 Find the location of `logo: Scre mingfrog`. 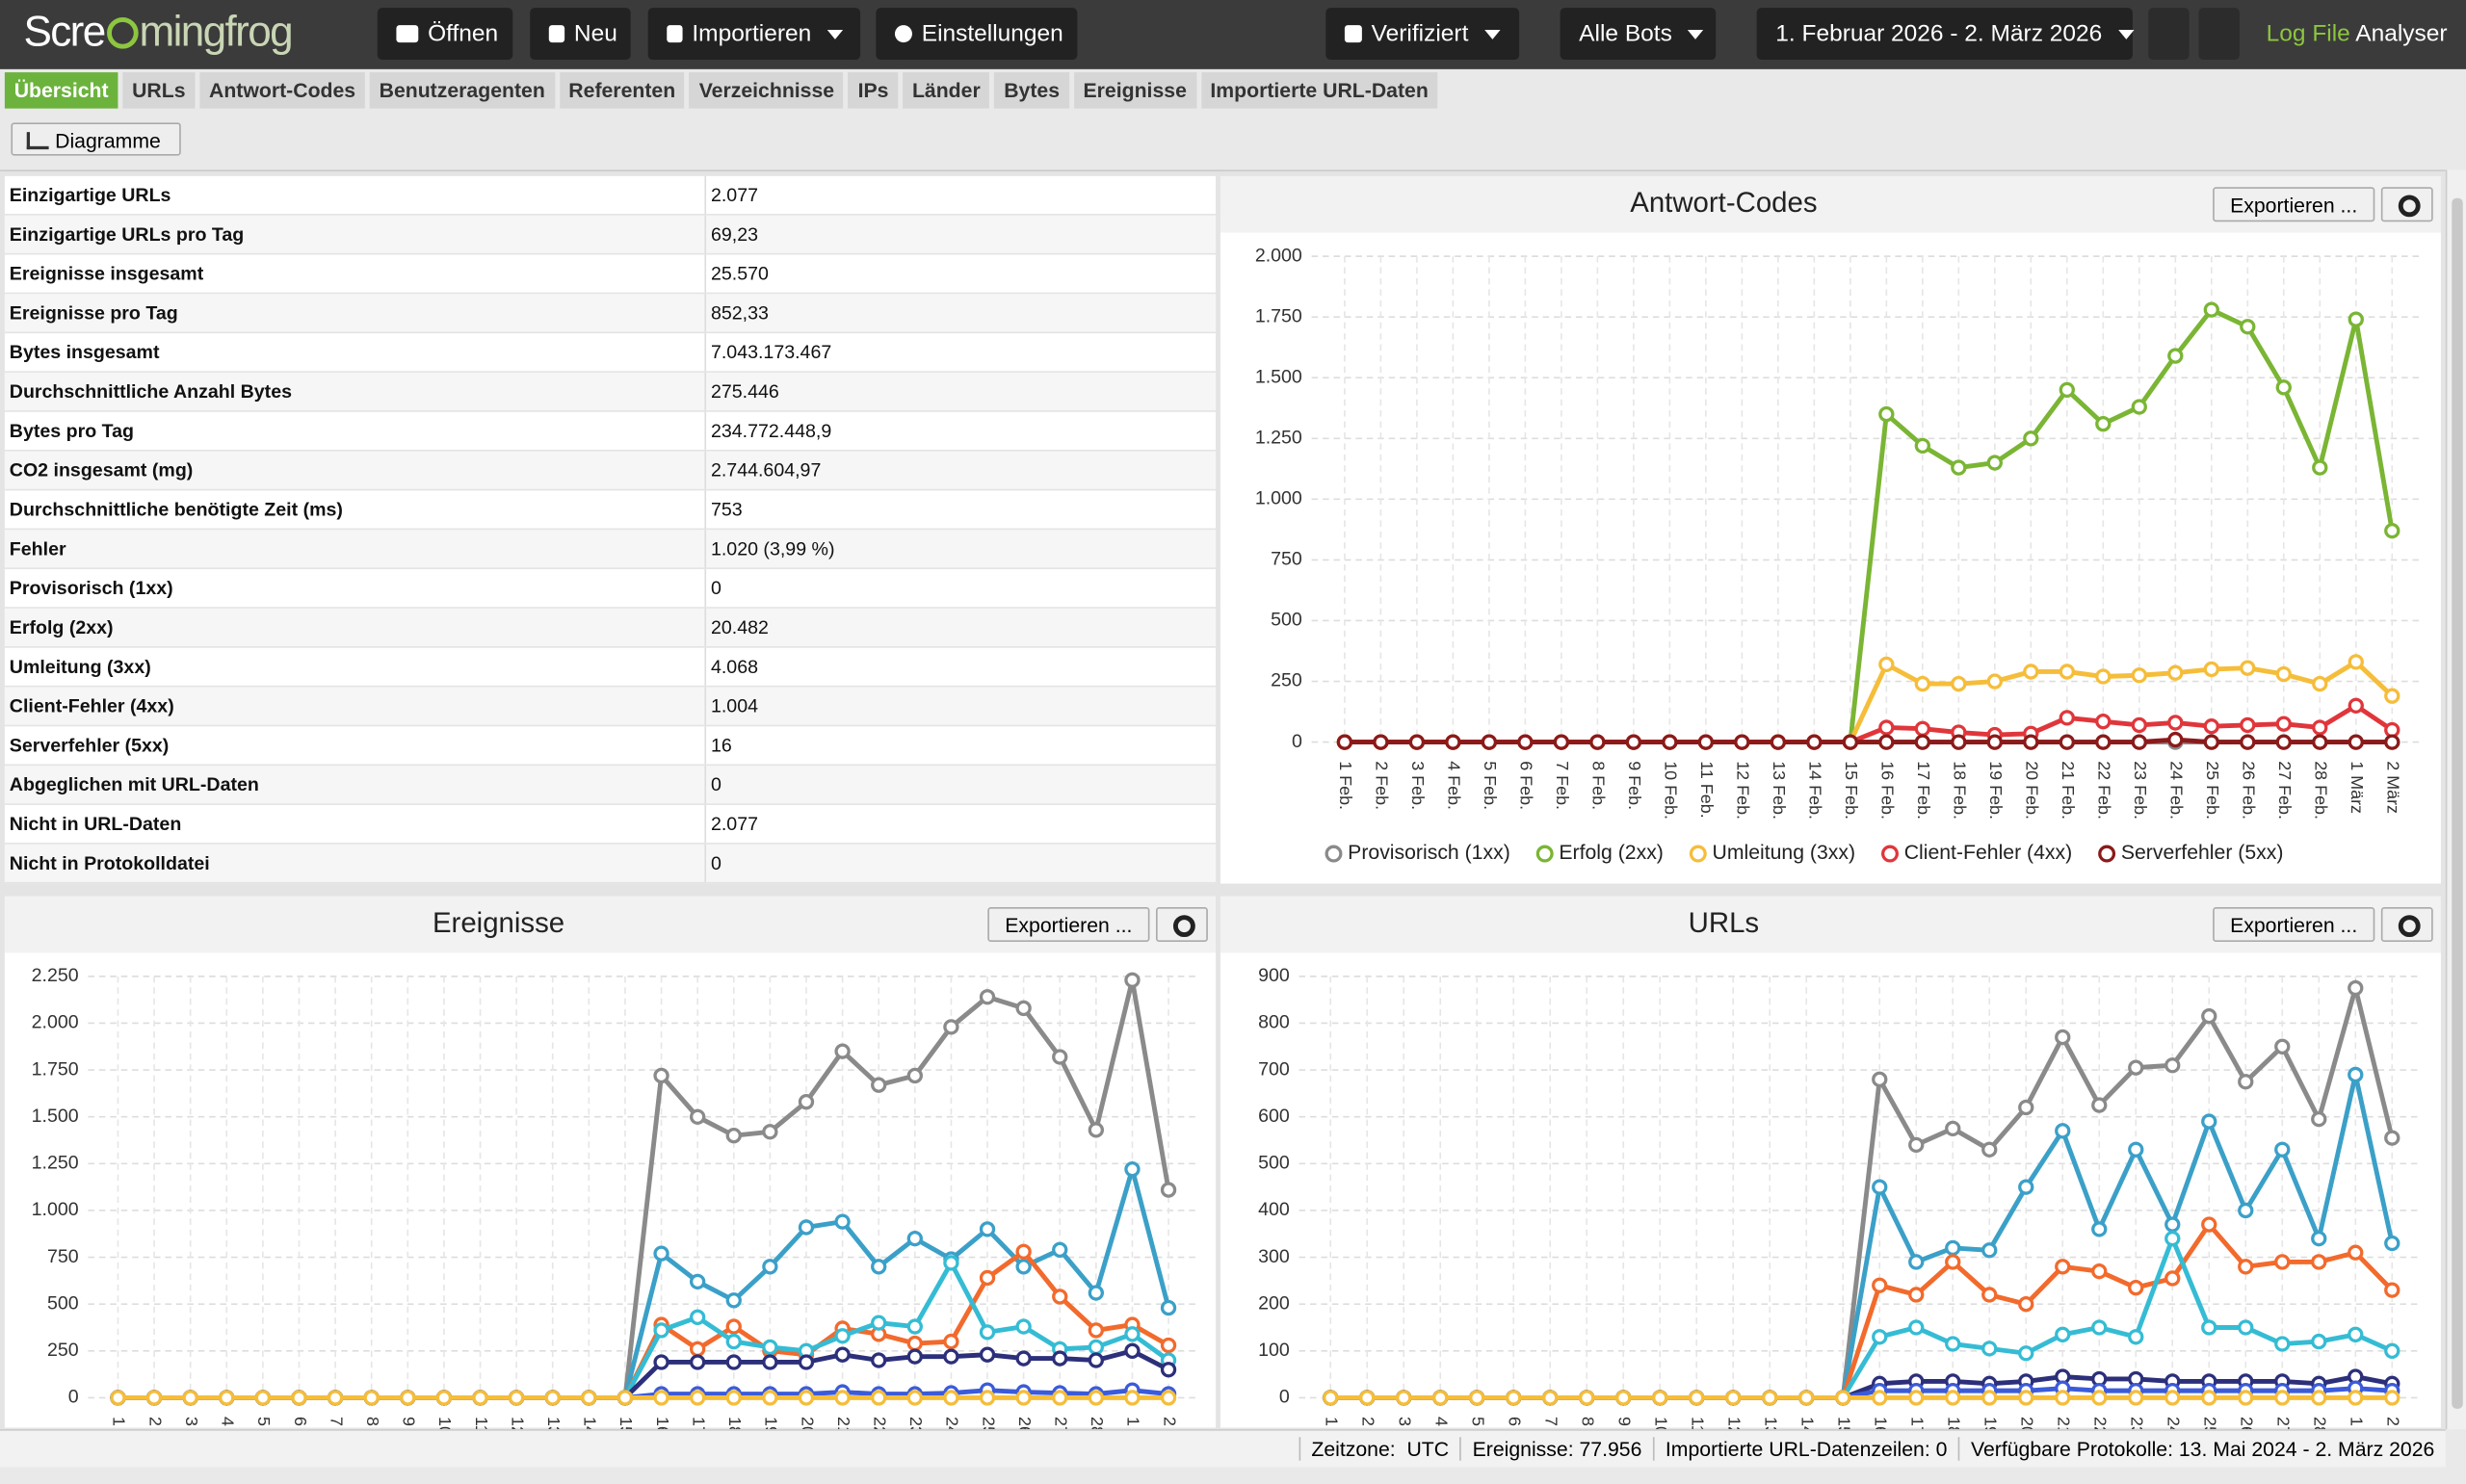

logo: Scre mingfrog is located at coordinates (158, 32).